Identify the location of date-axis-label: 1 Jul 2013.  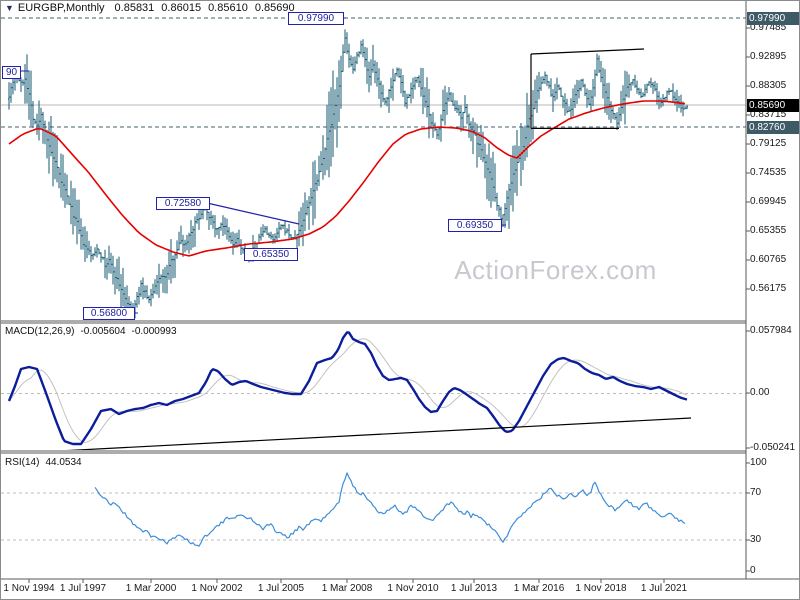
(474, 588).